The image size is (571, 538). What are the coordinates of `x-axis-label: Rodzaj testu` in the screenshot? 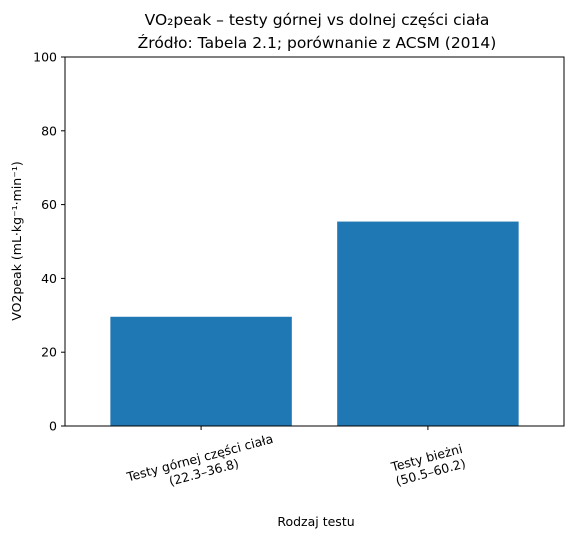 It's located at (315, 521).